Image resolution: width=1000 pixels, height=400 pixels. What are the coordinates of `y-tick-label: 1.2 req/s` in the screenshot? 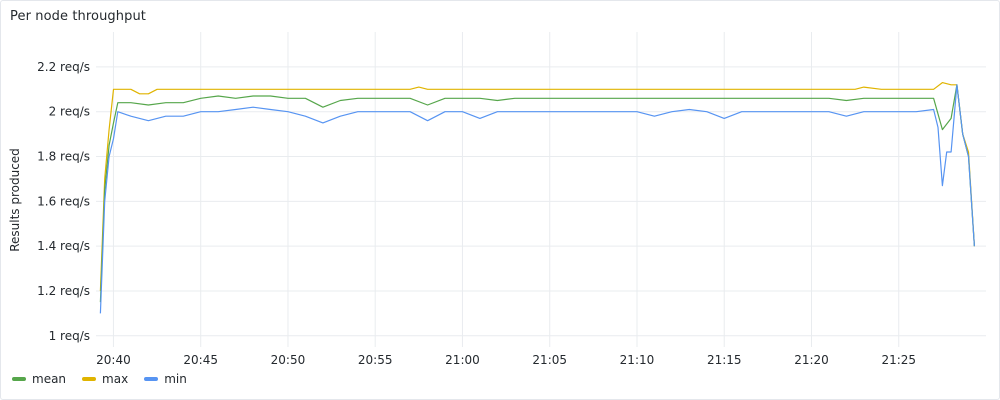 It's located at (63, 291).